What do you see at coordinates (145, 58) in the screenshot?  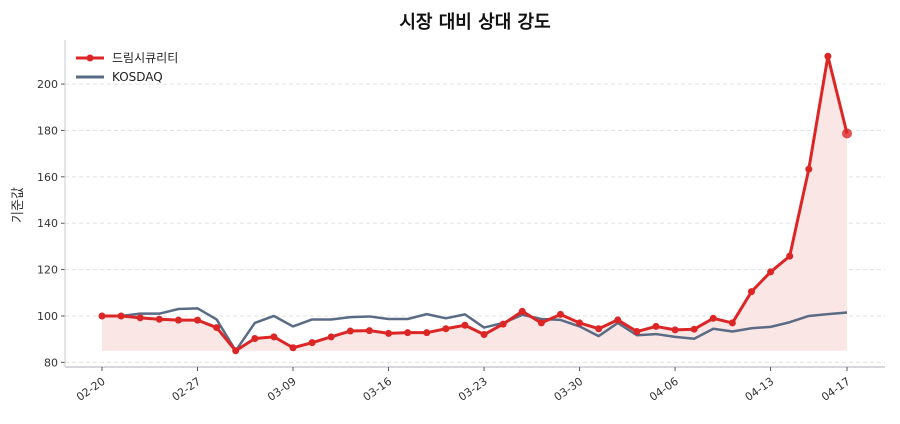 I see `legend-label-dreamsecurity: 드림시큐리티` at bounding box center [145, 58].